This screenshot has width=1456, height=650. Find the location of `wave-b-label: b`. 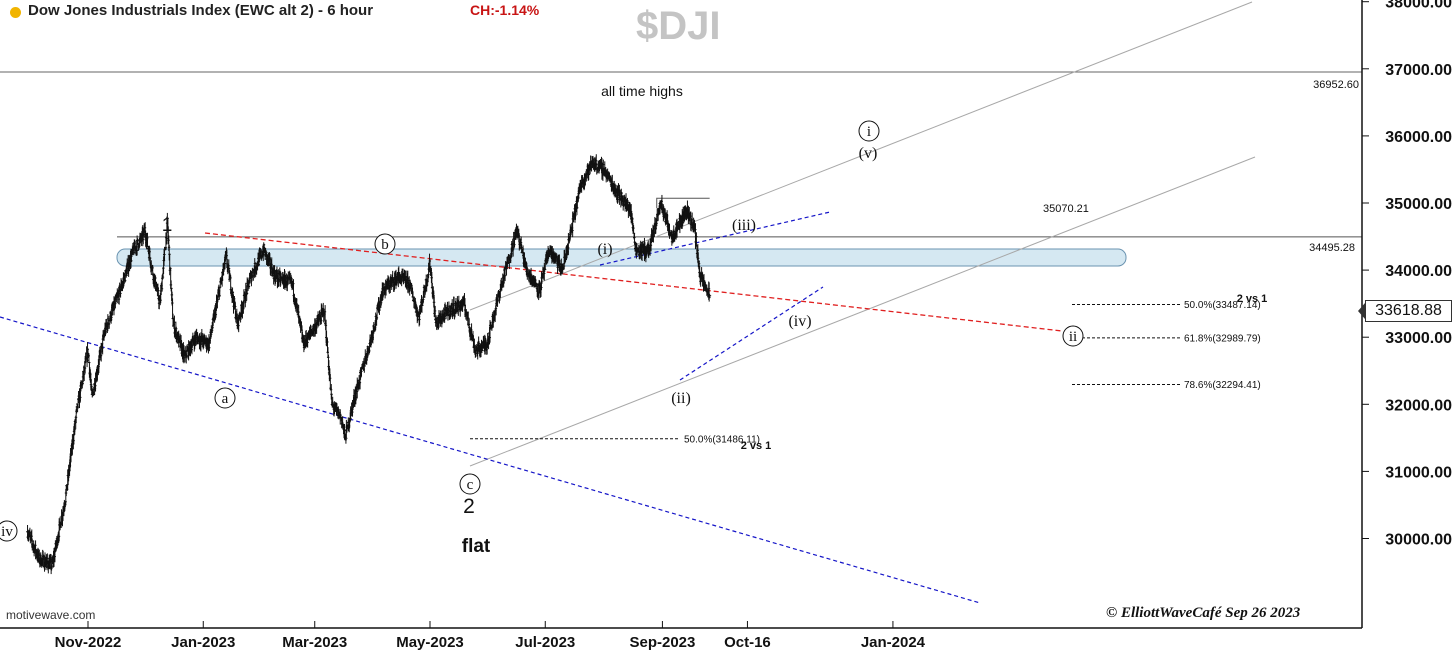

wave-b-label: b is located at coordinates (385, 244).